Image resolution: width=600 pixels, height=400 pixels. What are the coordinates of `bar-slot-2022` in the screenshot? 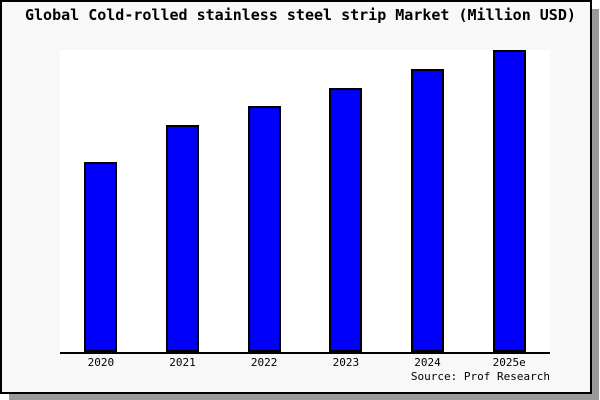 It's located at (264, 201).